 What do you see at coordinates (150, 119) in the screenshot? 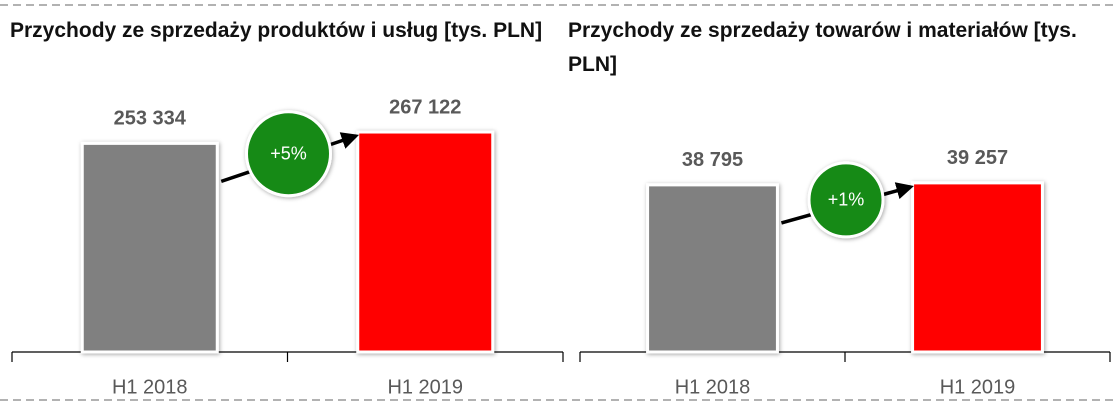
I see `value-label: 253 334` at bounding box center [150, 119].